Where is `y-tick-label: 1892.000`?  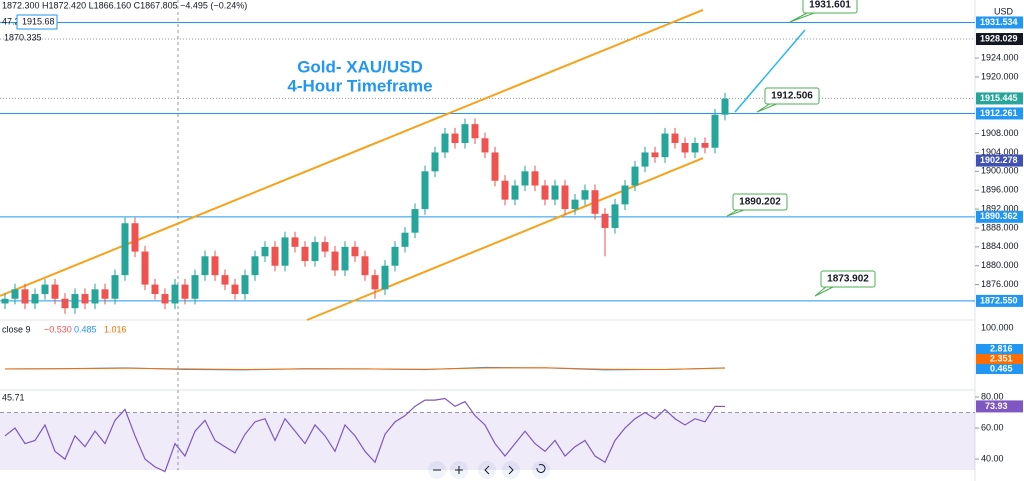 y-tick-label: 1892.000 is located at coordinates (1000, 208).